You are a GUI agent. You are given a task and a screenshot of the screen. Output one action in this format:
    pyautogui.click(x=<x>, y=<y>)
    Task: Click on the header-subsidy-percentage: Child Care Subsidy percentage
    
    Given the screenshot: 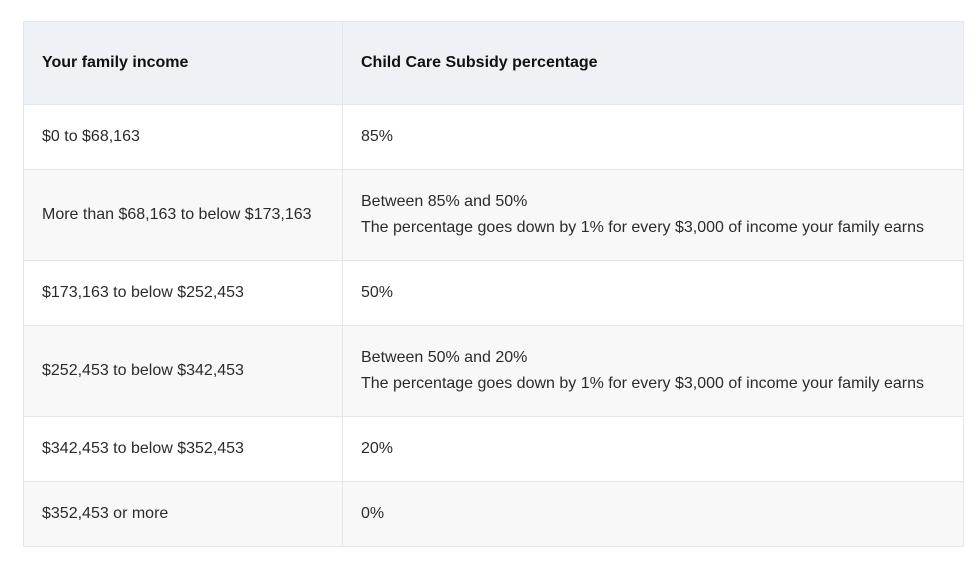 What is the action you would take?
    pyautogui.click(x=653, y=63)
    